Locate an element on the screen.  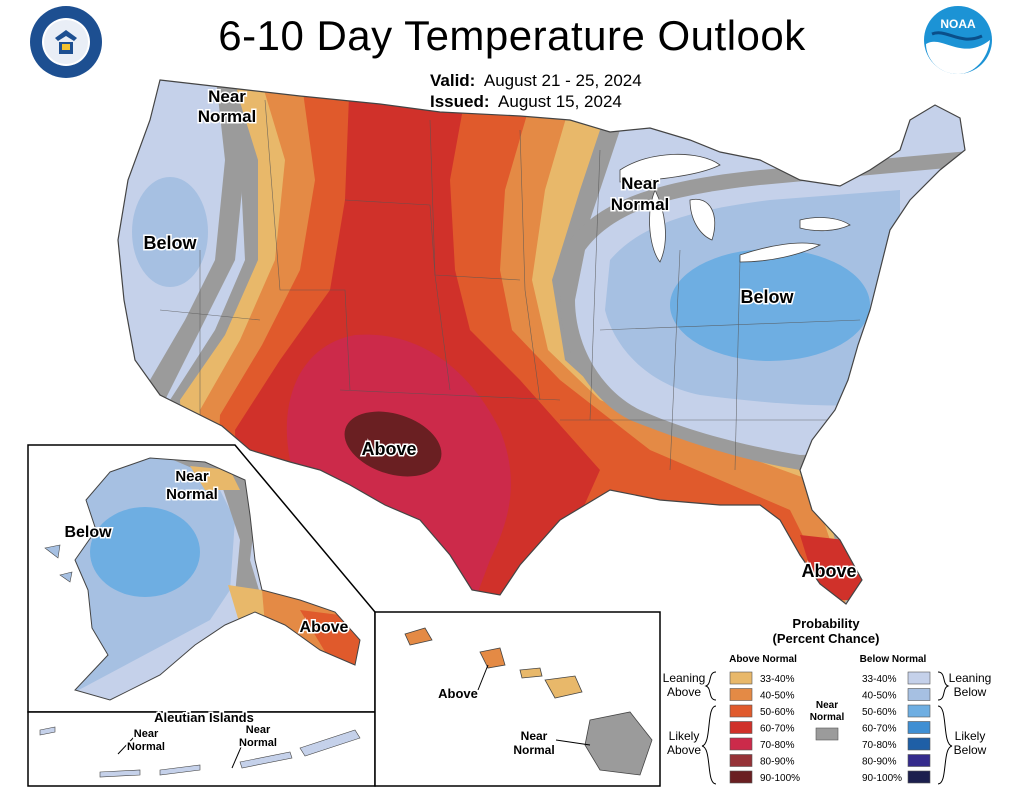
below-label-2: 50-60% is located at coordinates (879, 712).